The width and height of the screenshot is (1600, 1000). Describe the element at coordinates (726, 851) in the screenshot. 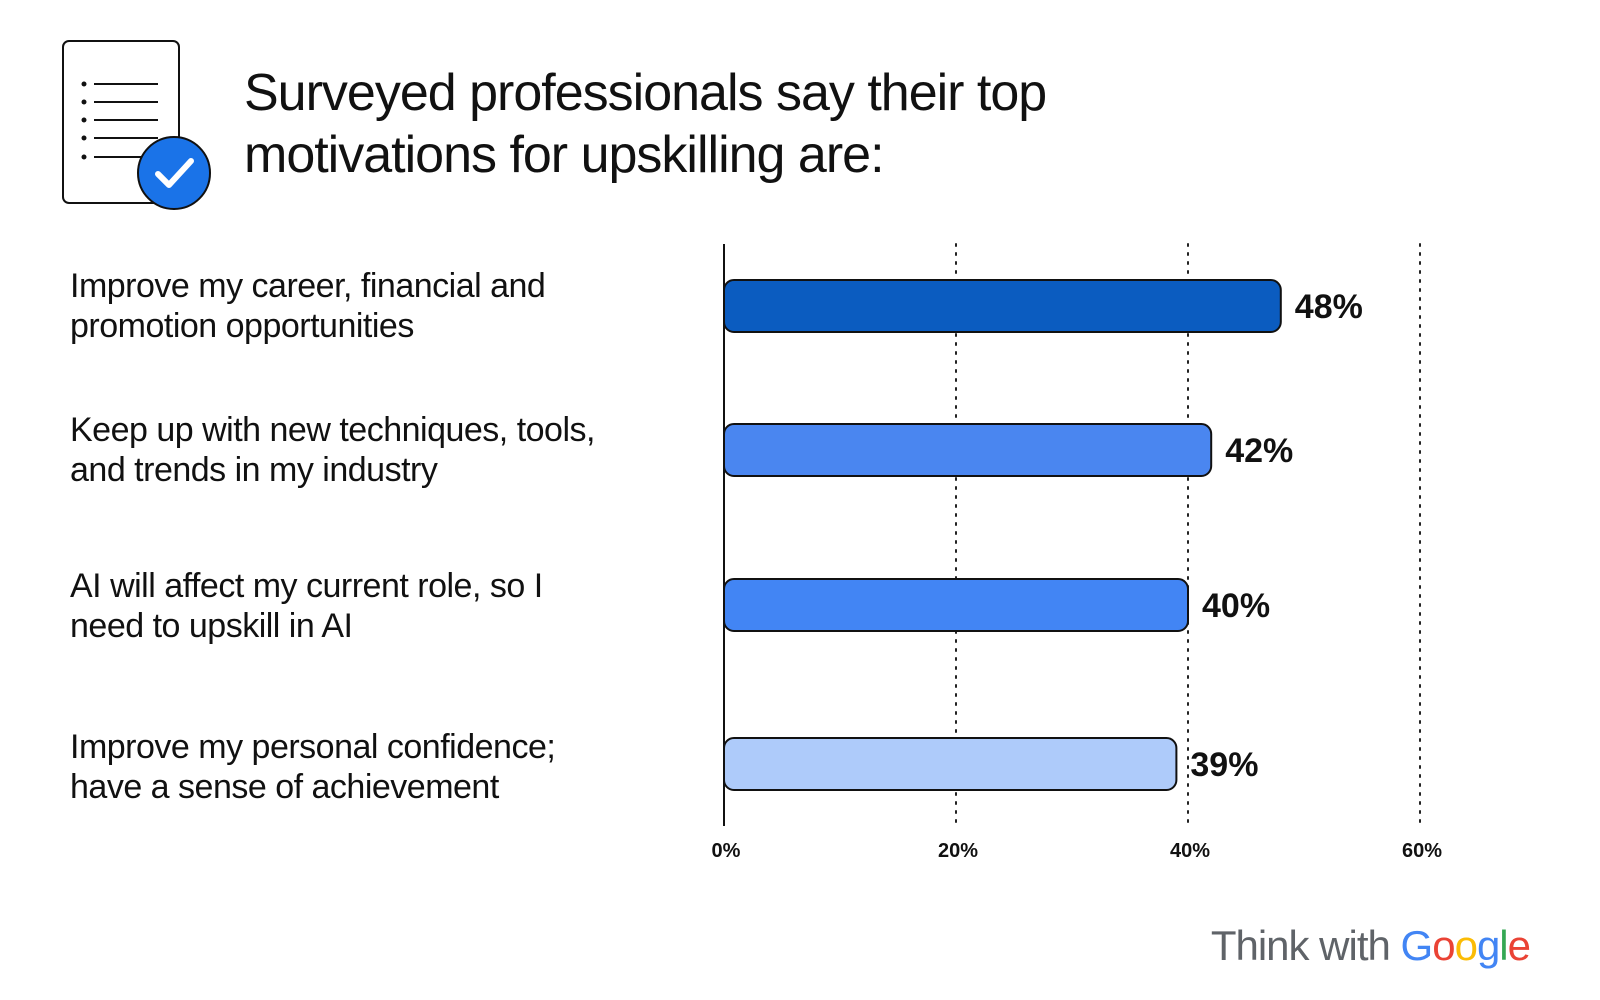

I see `x-tick-label: 0%` at that location.